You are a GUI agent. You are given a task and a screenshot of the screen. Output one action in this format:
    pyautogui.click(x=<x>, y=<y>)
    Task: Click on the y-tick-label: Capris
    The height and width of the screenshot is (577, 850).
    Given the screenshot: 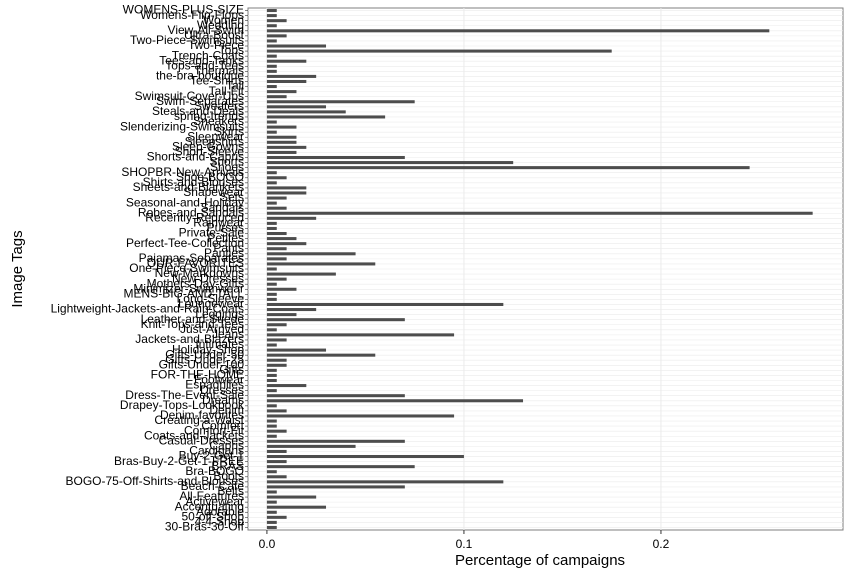 What is the action you would take?
    pyautogui.click(x=226, y=446)
    